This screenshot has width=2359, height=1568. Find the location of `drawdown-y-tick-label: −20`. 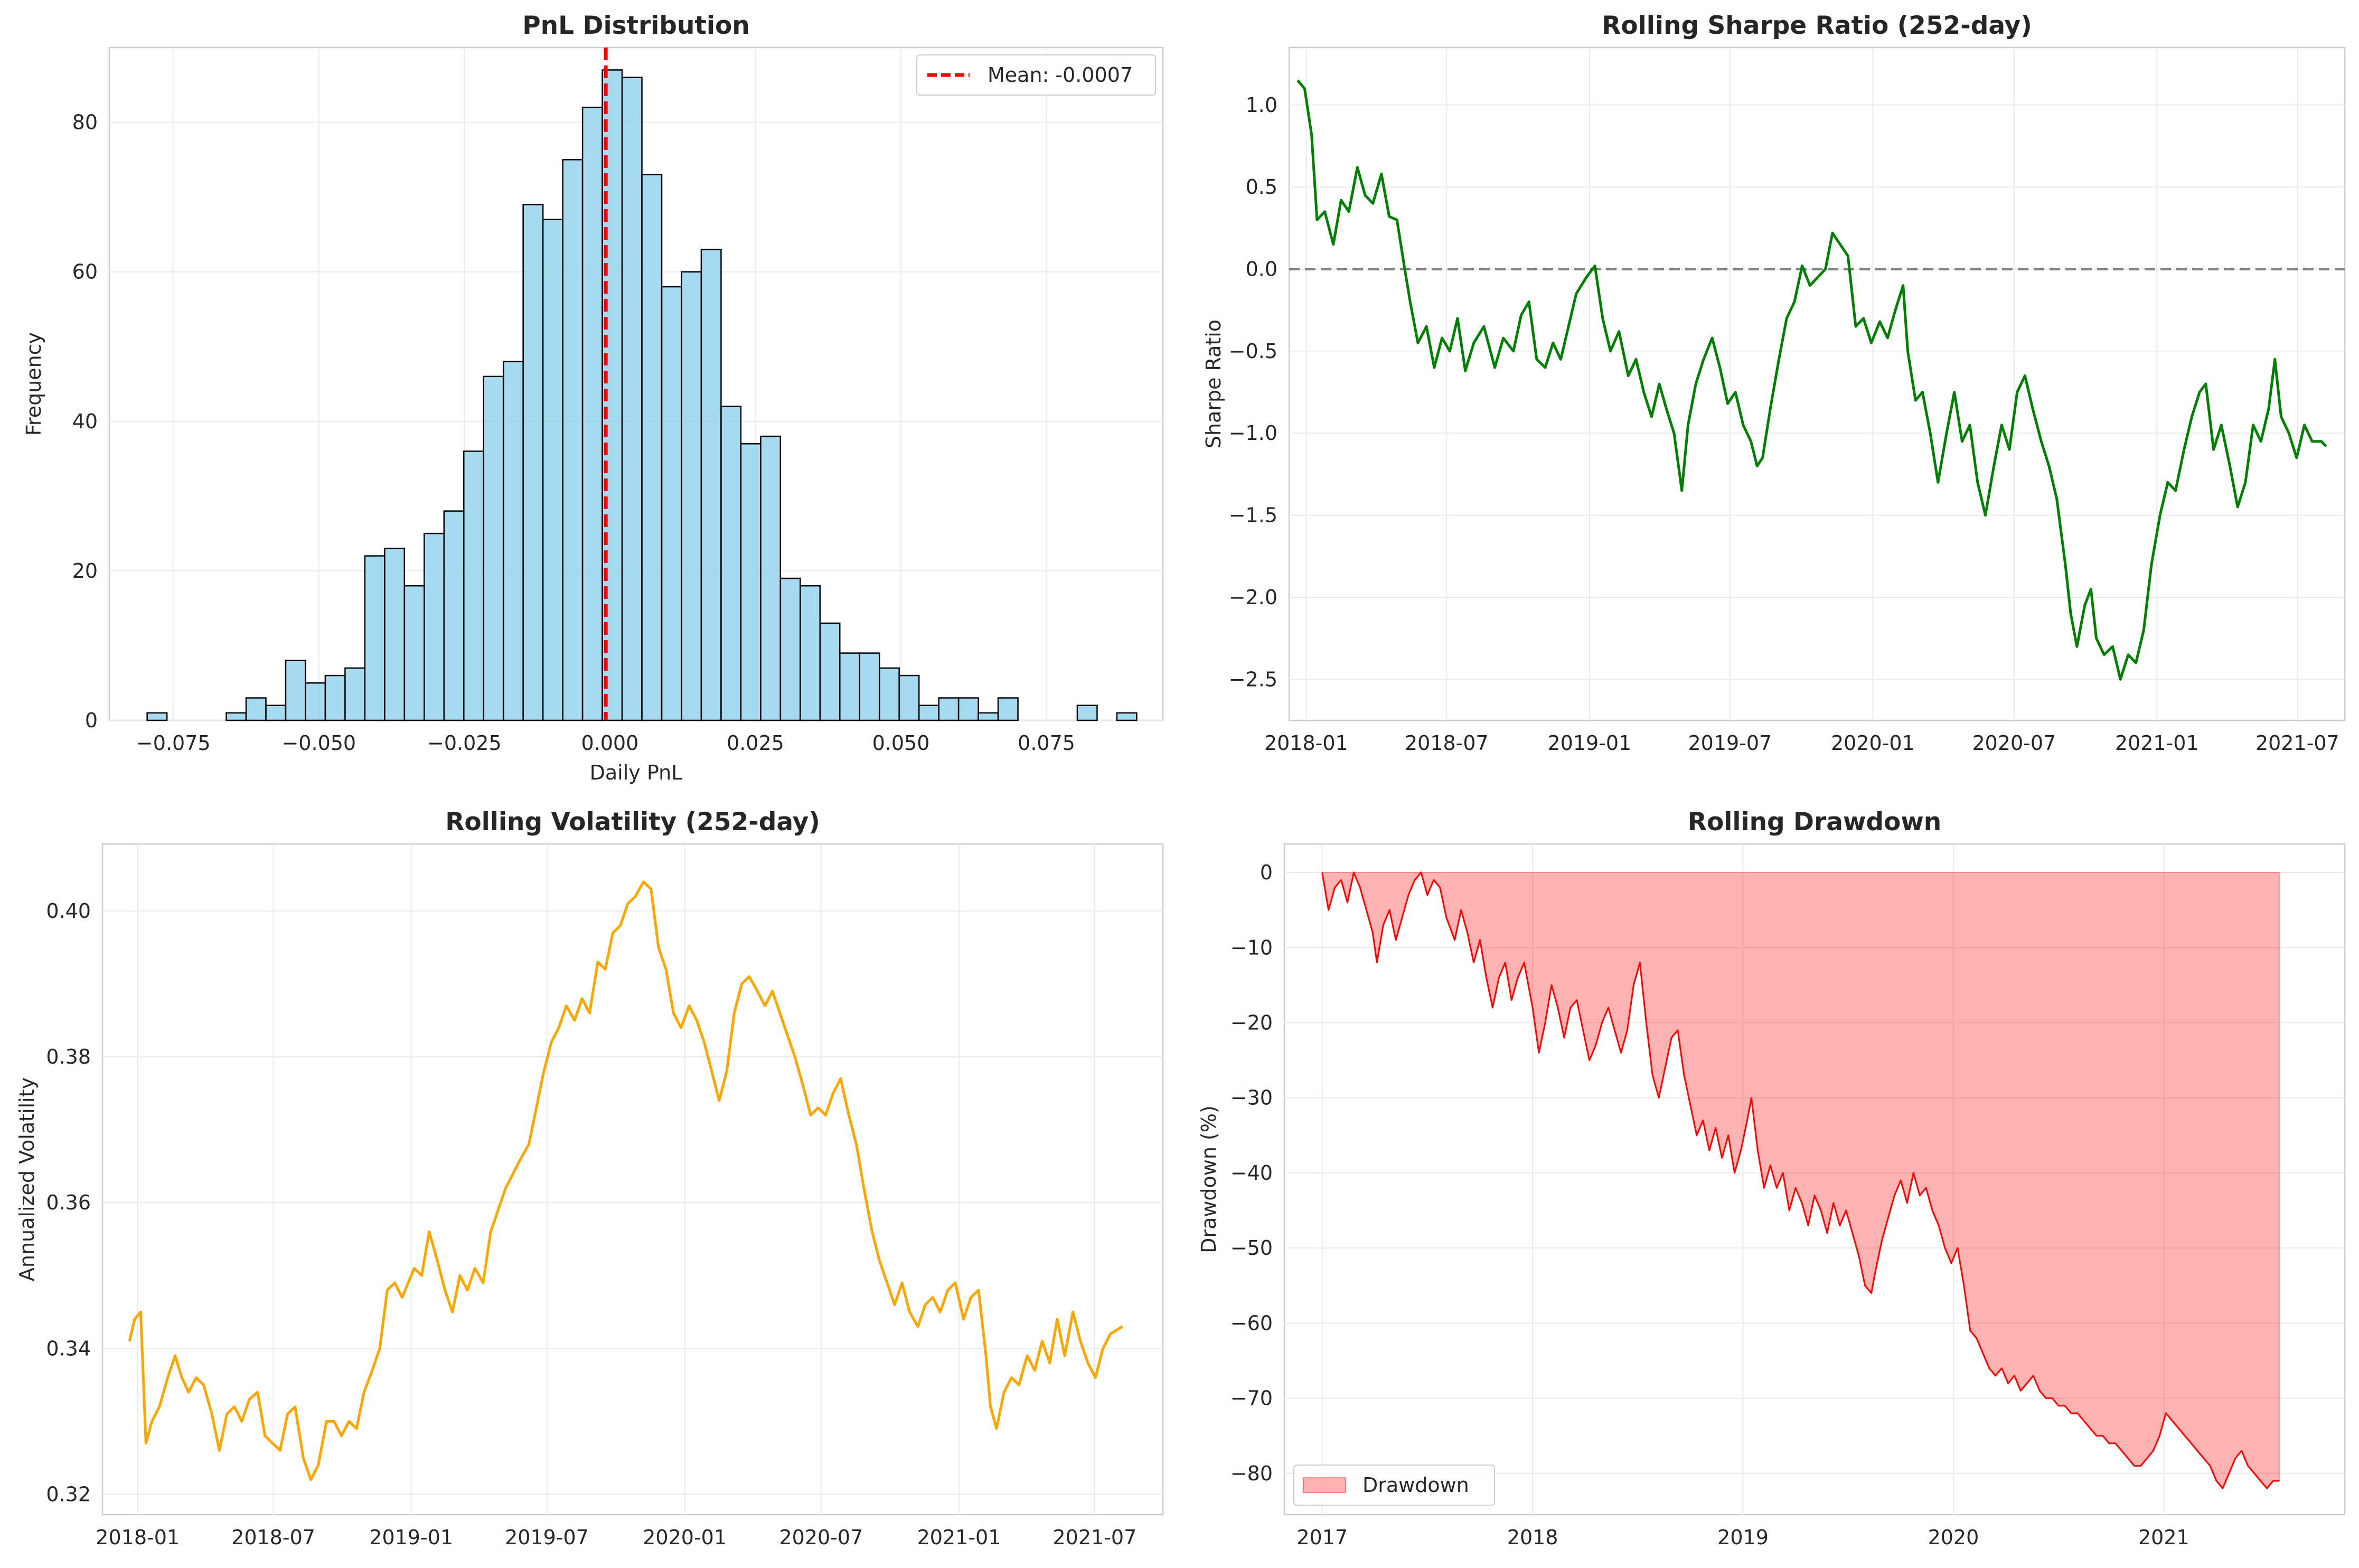

drawdown-y-tick-label: −20 is located at coordinates (1251, 1022).